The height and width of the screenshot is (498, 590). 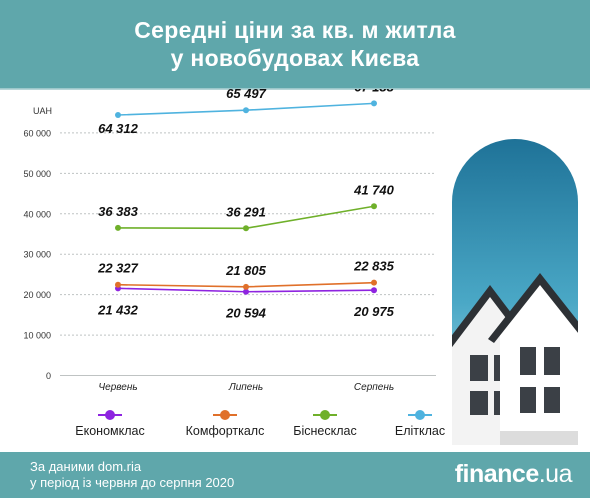 I want to click on y-axis: 0 10 000 20 000 30 000 40 000 50 000 60 000 UAH, so click(x=37, y=243).